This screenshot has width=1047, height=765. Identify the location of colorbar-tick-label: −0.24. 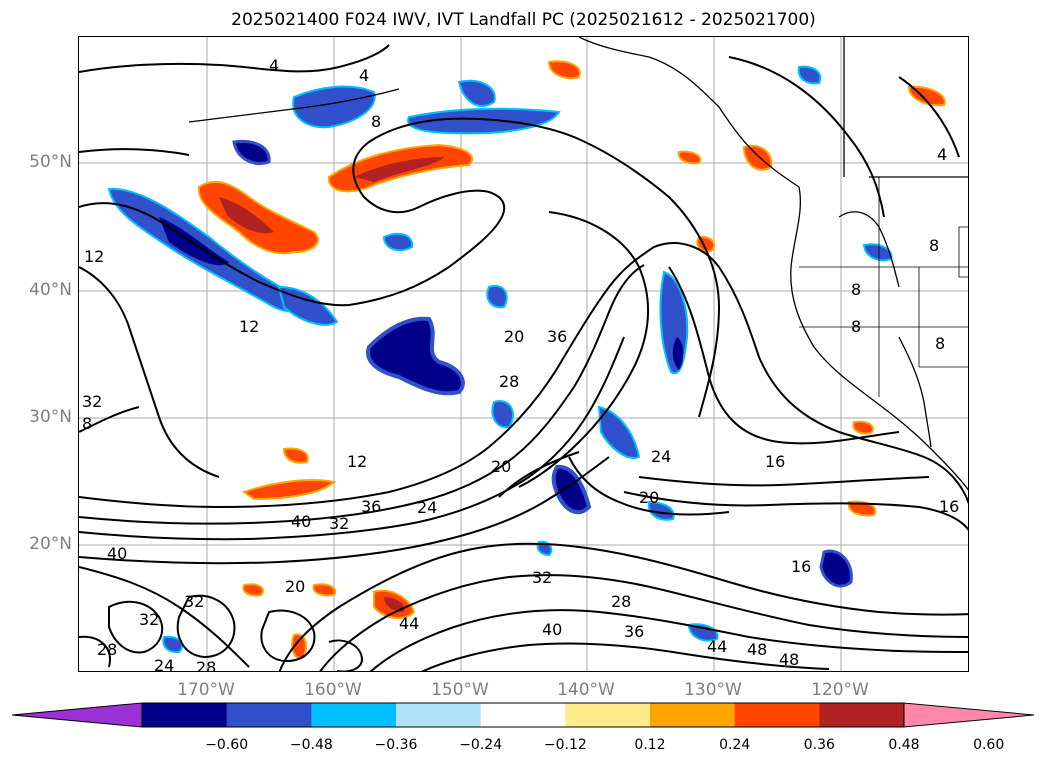
(481, 745).